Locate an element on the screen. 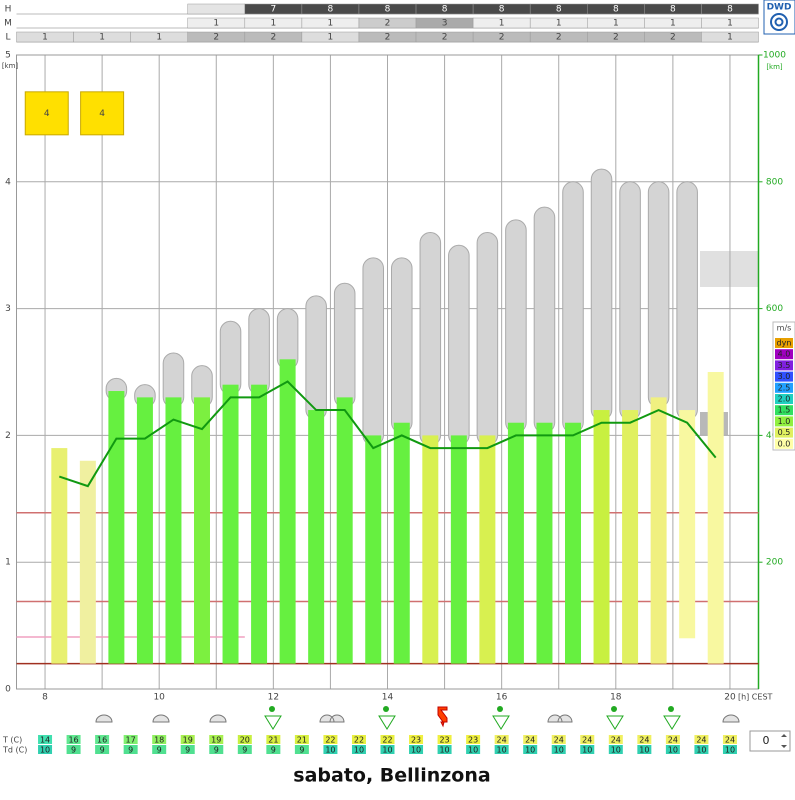  y2-tick-label: 600 is located at coordinates (774, 309).